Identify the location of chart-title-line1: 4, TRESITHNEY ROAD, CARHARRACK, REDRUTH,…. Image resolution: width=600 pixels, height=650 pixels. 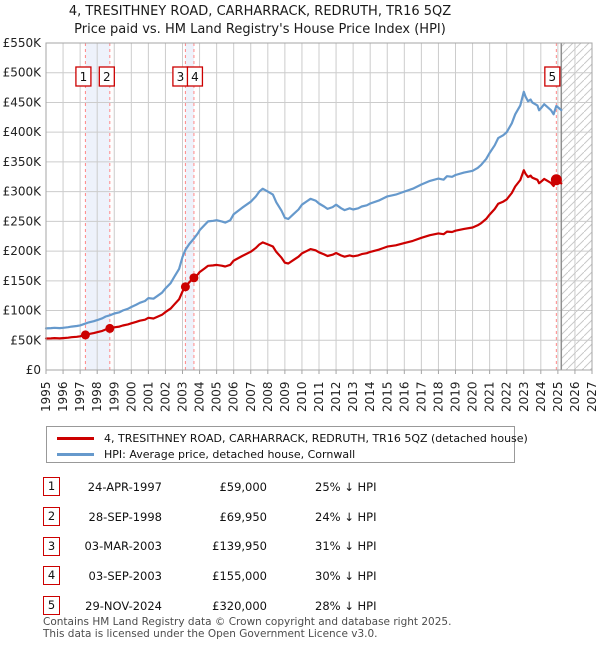
(260, 11).